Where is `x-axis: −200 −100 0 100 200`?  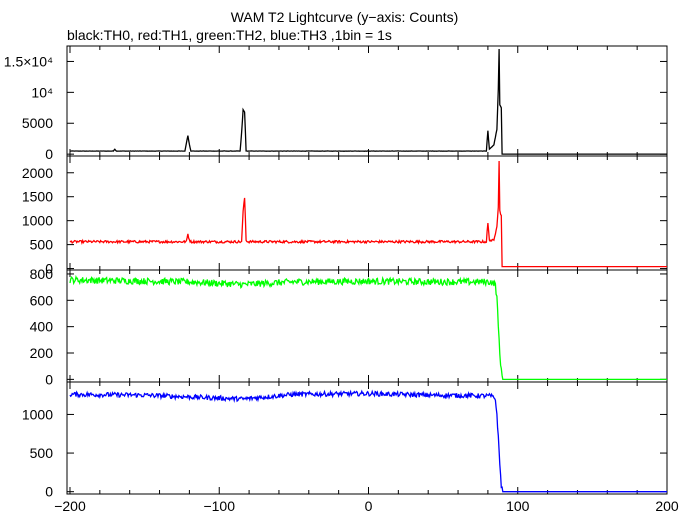
x-axis: −200 −100 0 100 200 is located at coordinates (366, 506).